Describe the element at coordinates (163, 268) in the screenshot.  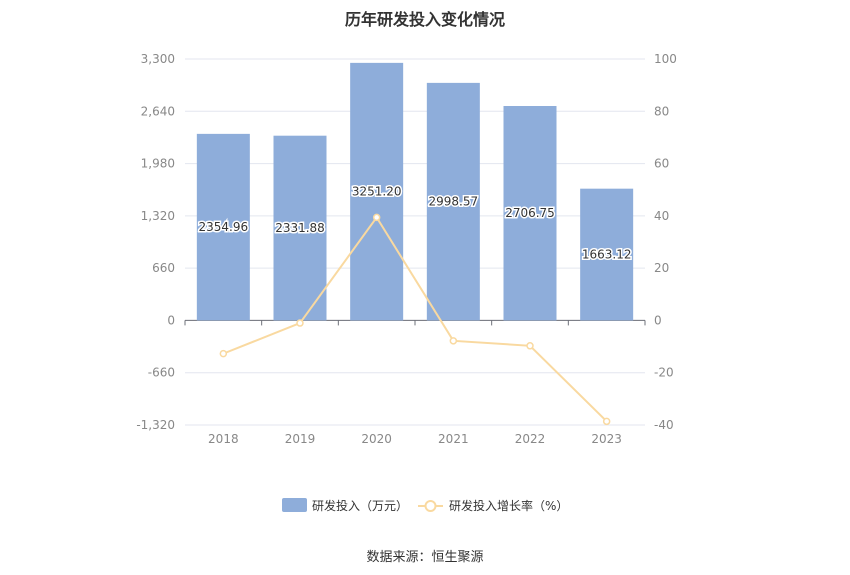
I see `left-tick-label: 660` at that location.